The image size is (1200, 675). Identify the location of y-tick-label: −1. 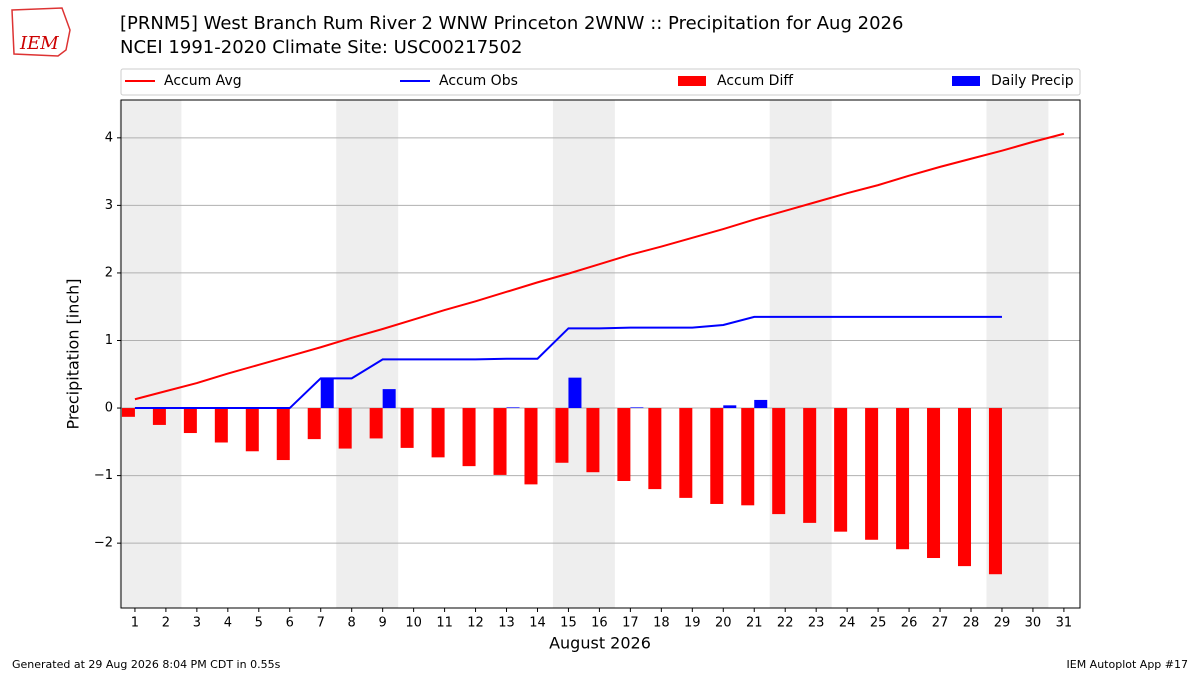
(103, 475).